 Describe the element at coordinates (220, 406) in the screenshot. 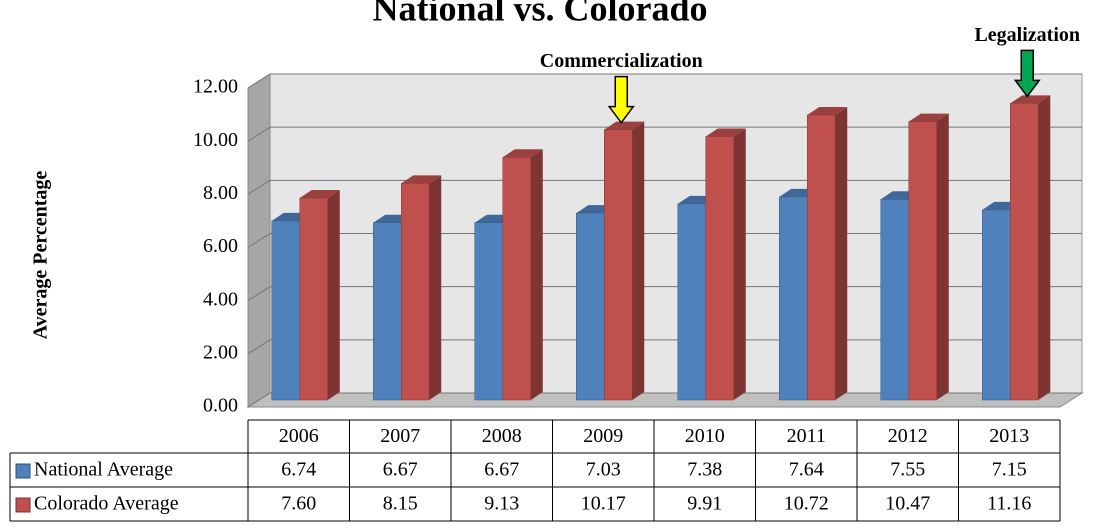

I see `y-tick-label: 0.00` at that location.